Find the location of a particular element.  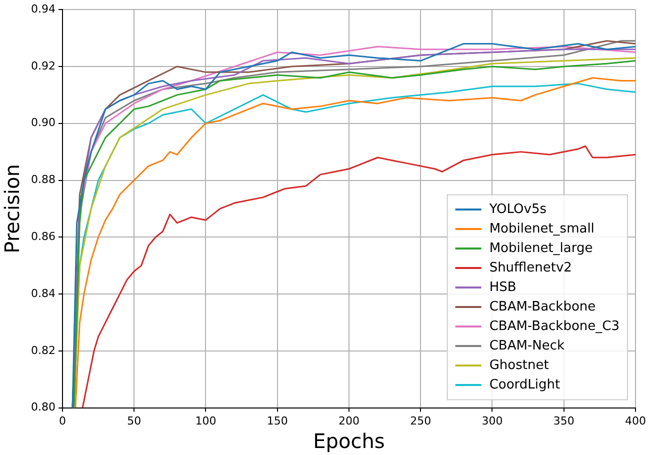

x-tick-label: 50 is located at coordinates (134, 421).